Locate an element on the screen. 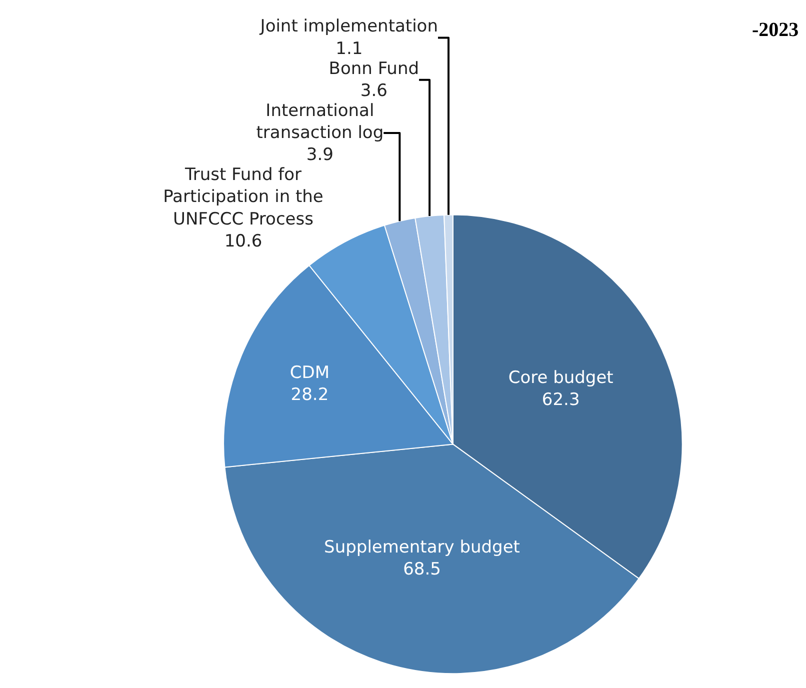 This screenshot has height=688, width=806. data-label: 62.3 is located at coordinates (561, 400).